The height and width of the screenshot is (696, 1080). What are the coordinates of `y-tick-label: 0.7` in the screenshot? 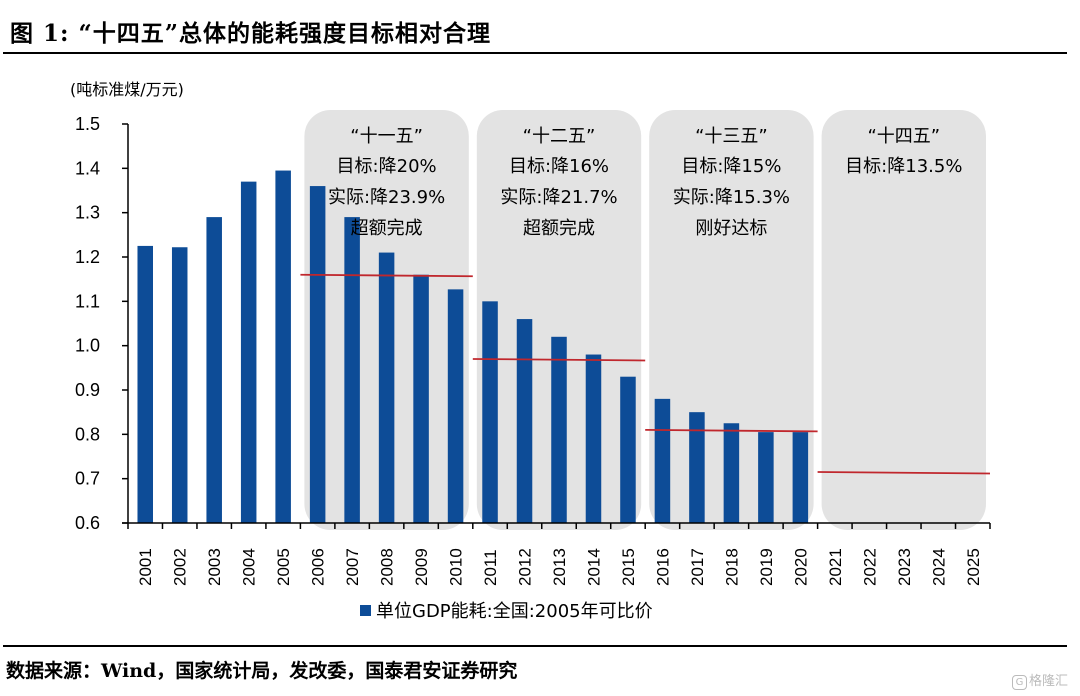 It's located at (87, 479).